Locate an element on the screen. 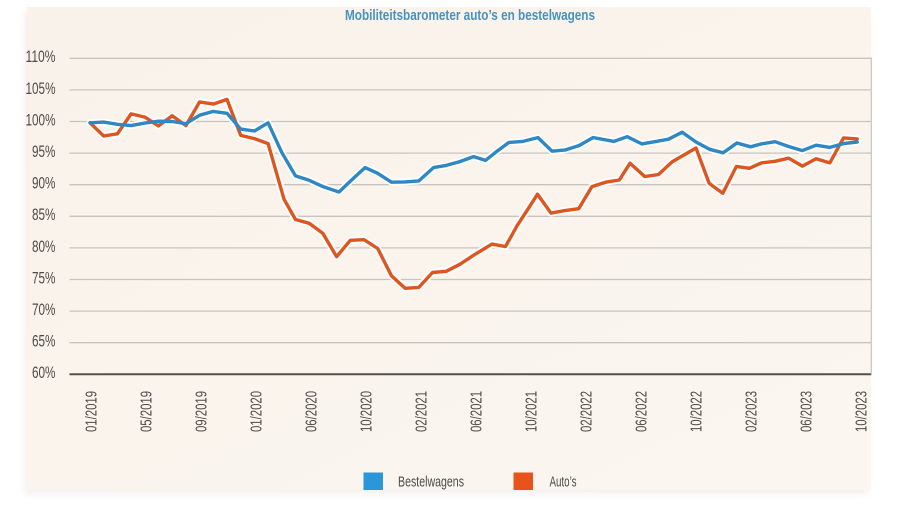 The height and width of the screenshot is (507, 900). svg-text: 65% is located at coordinates (44, 342).